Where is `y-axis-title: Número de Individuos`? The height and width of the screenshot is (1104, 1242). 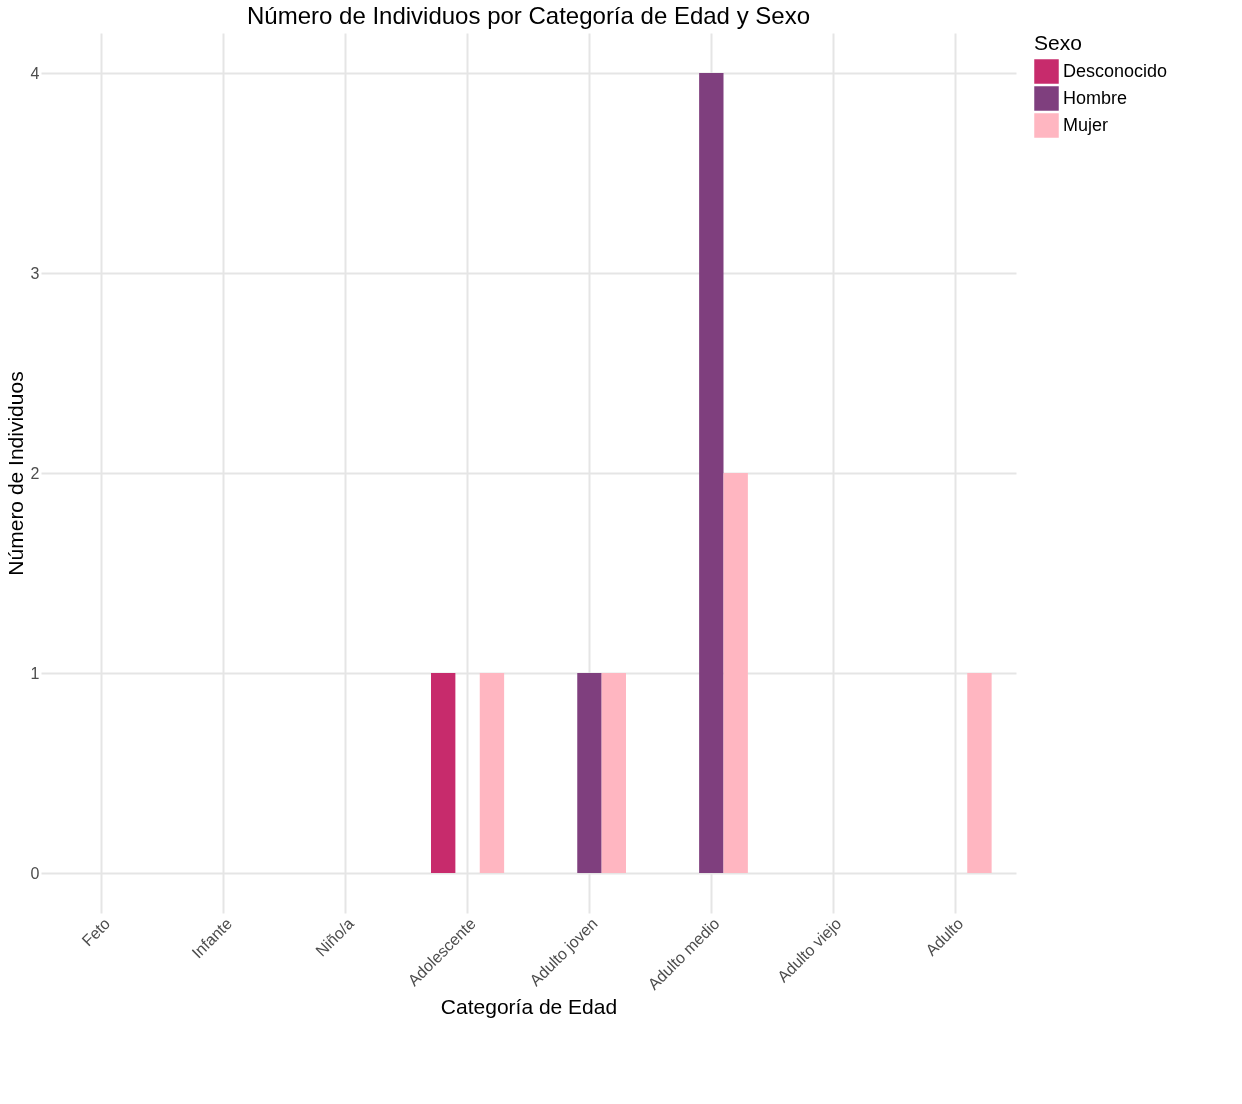
y-axis-title: Número de Individuos is located at coordinates (15, 473).